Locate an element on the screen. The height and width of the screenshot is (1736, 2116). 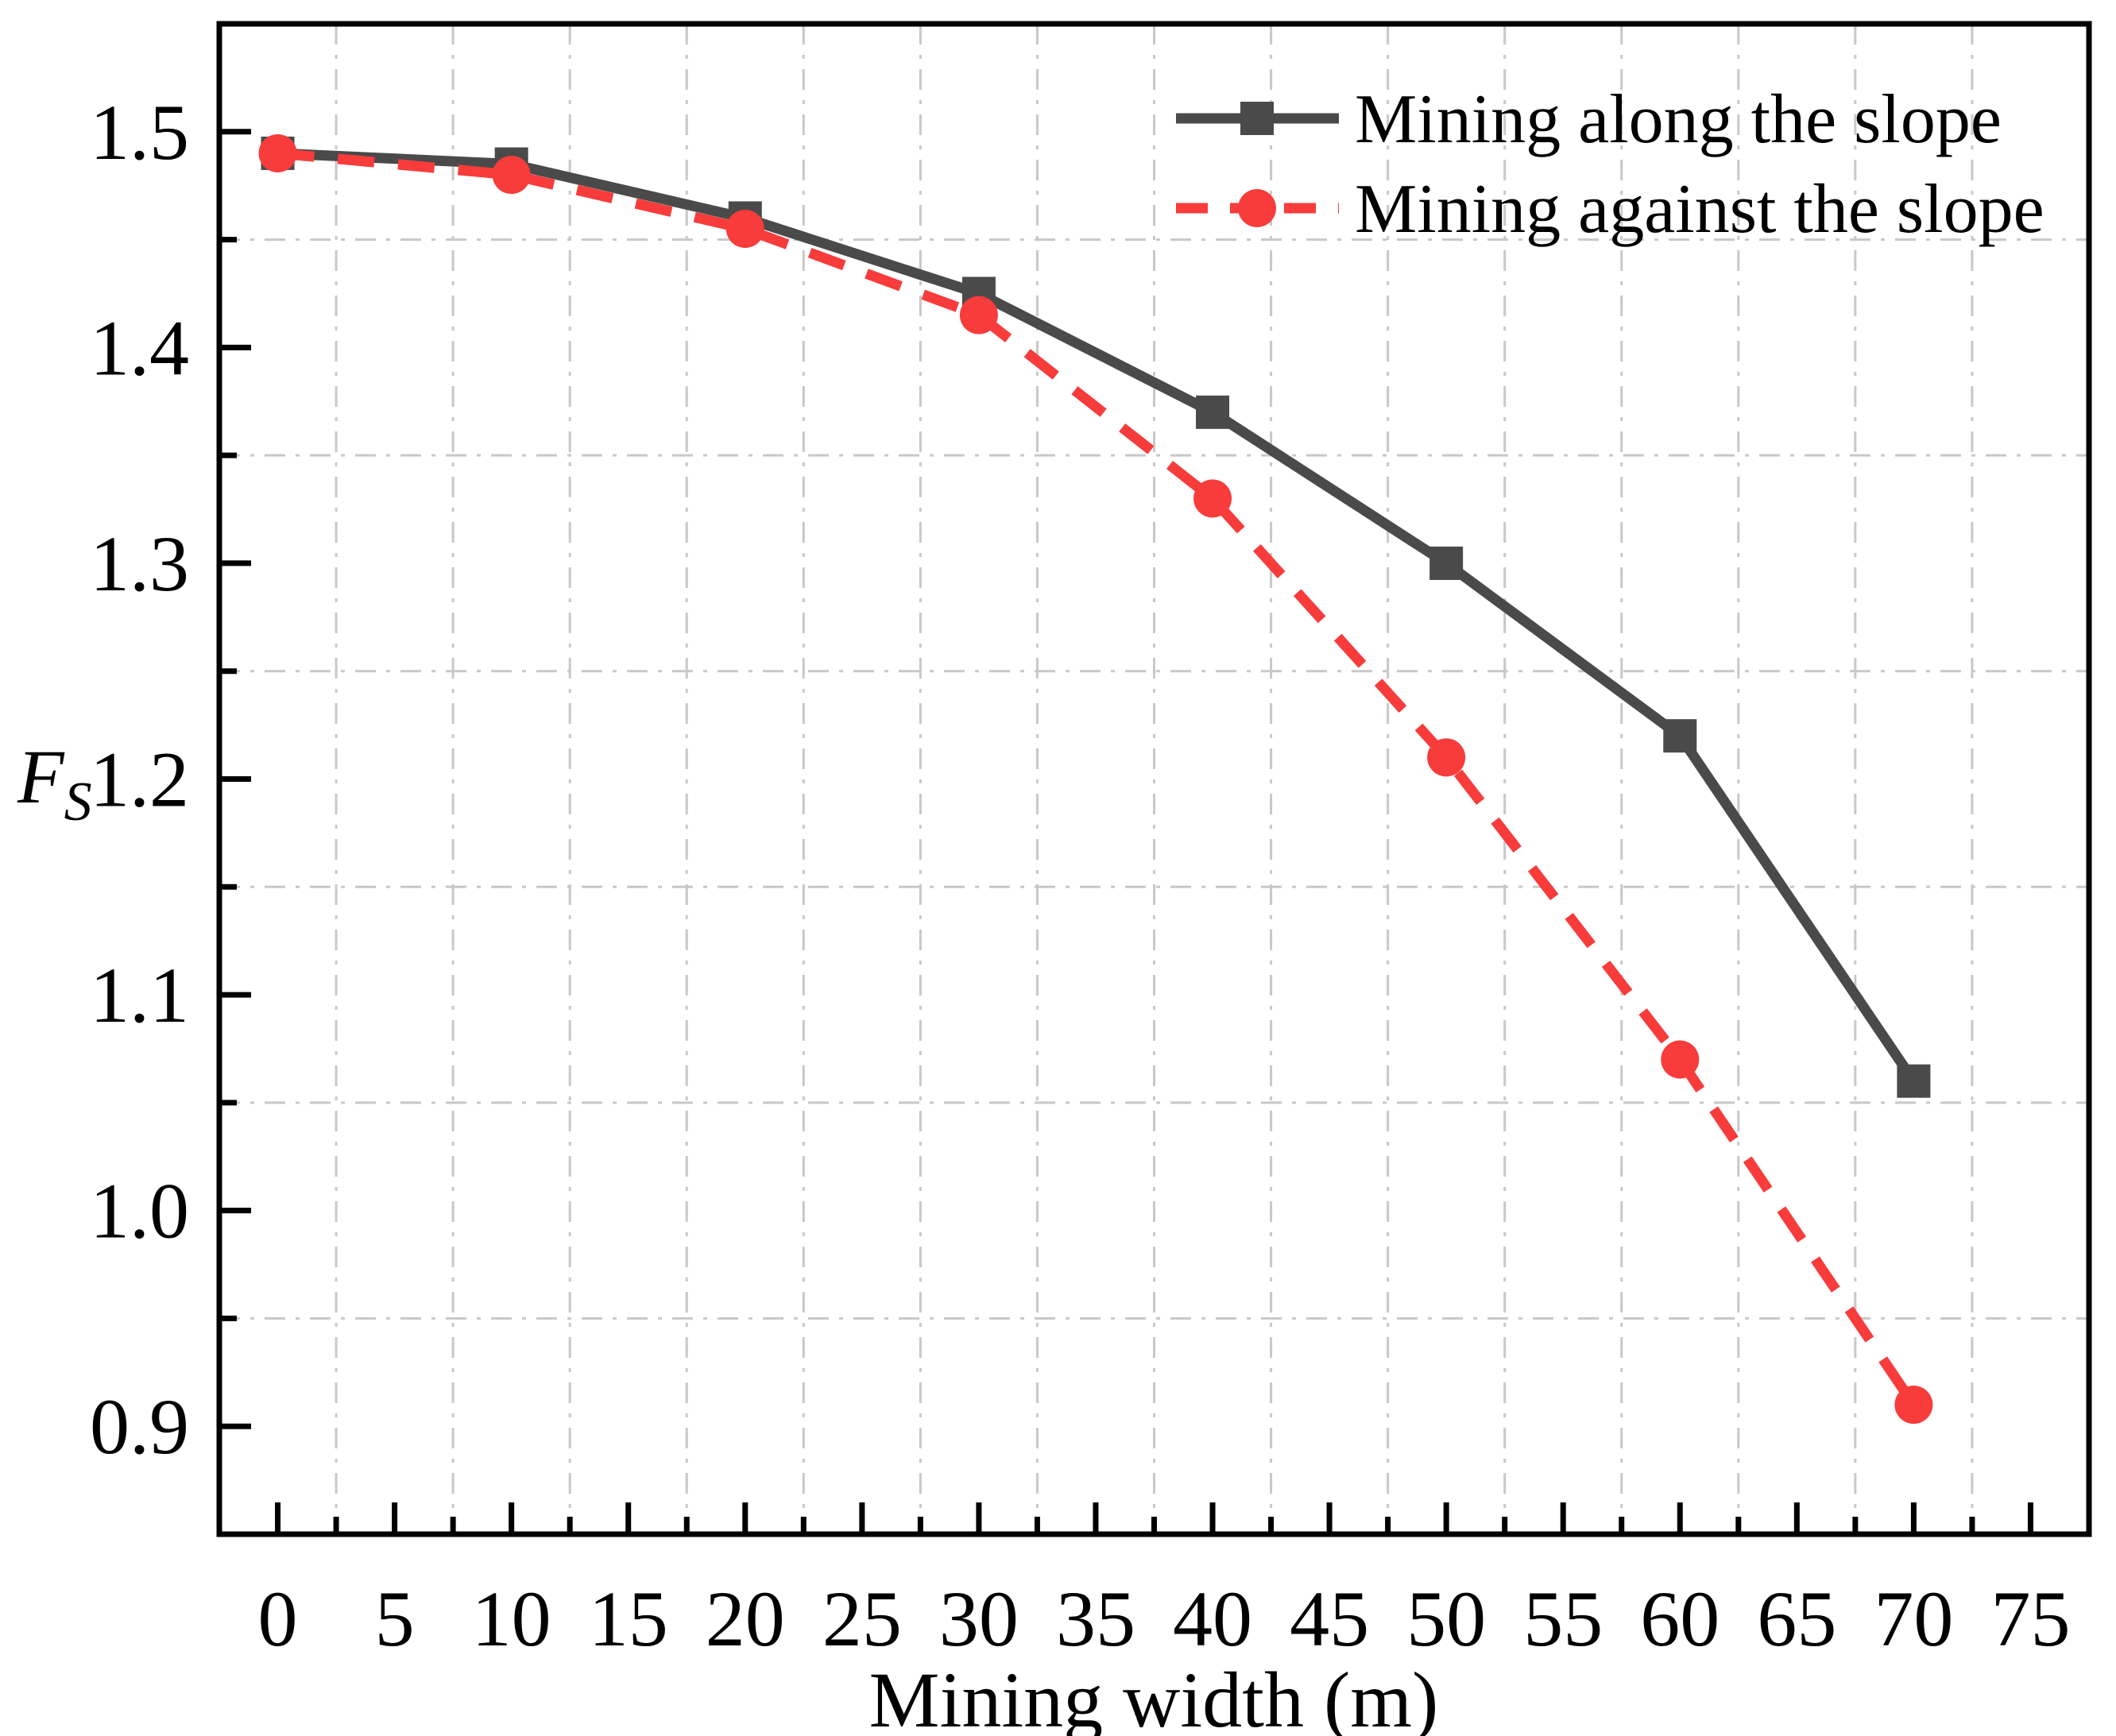
x-tick-label: 50 is located at coordinates (1446, 1619).